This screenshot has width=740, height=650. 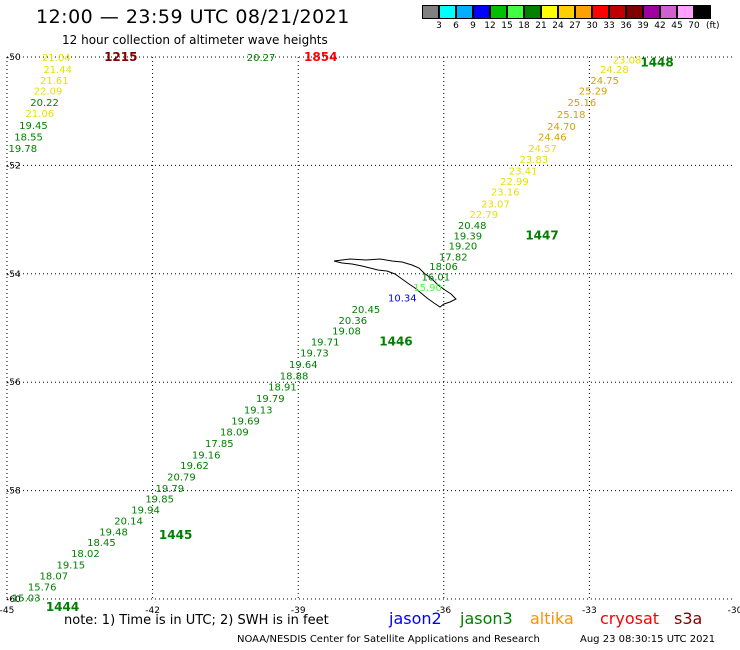 I want to click on wave-height-label: 23.08, so click(x=627, y=61).